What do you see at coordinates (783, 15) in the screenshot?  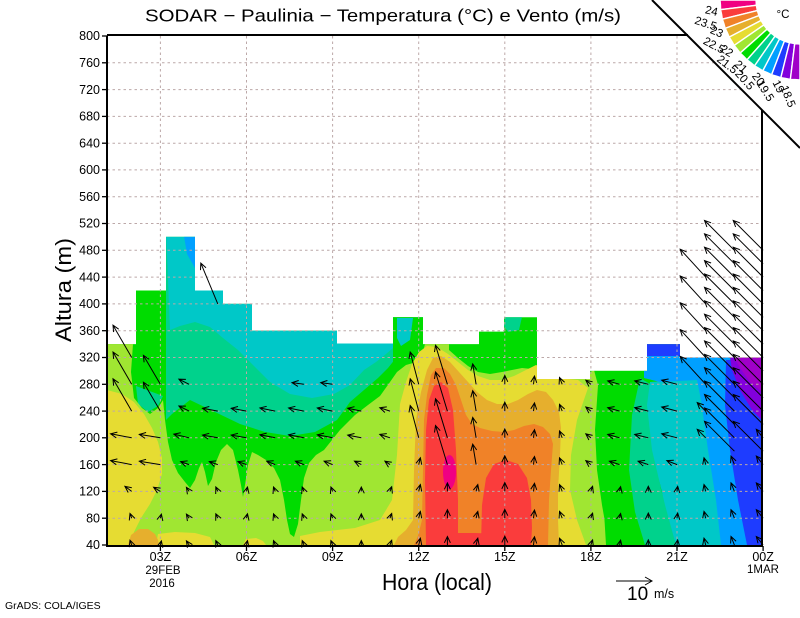 I see `svg-text: °C` at bounding box center [783, 15].